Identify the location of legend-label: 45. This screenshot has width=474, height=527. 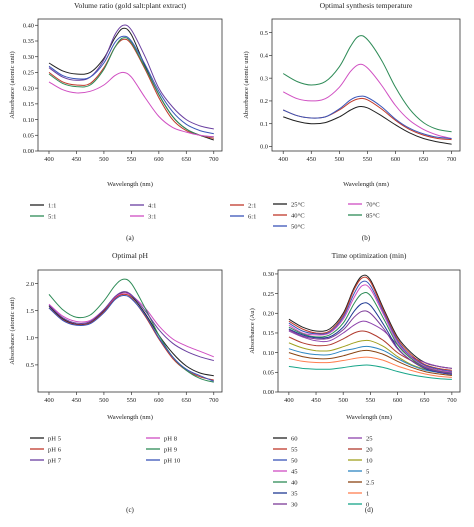
(294, 471).